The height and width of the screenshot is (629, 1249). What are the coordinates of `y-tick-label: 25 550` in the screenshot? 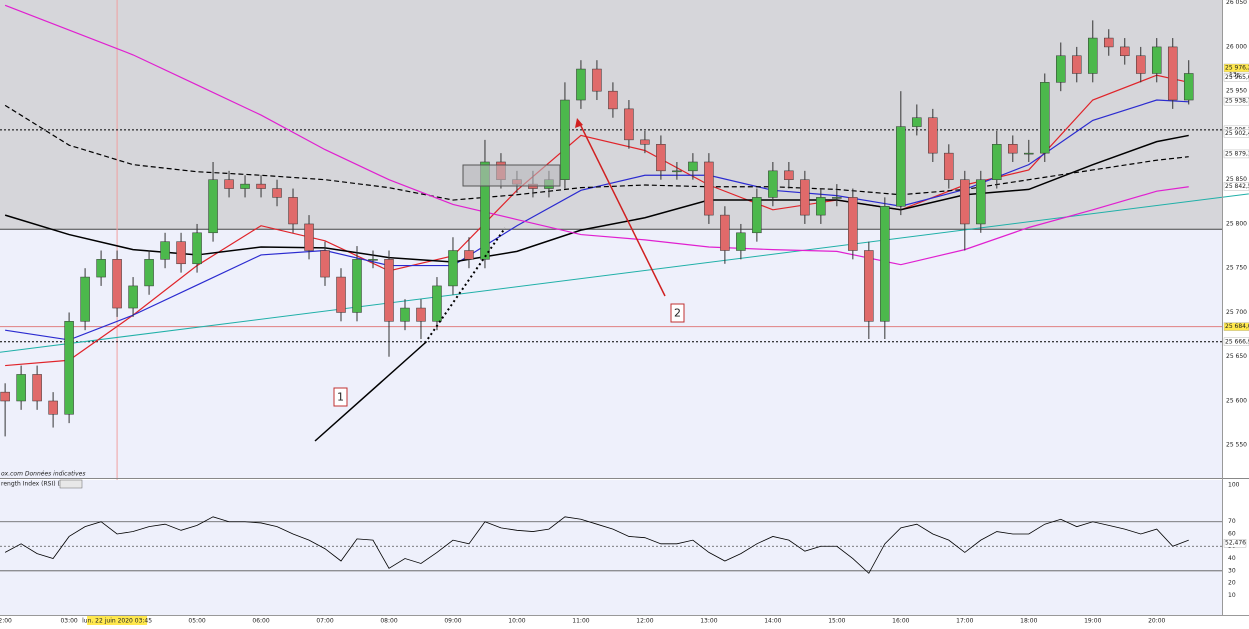 It's located at (1236, 445).